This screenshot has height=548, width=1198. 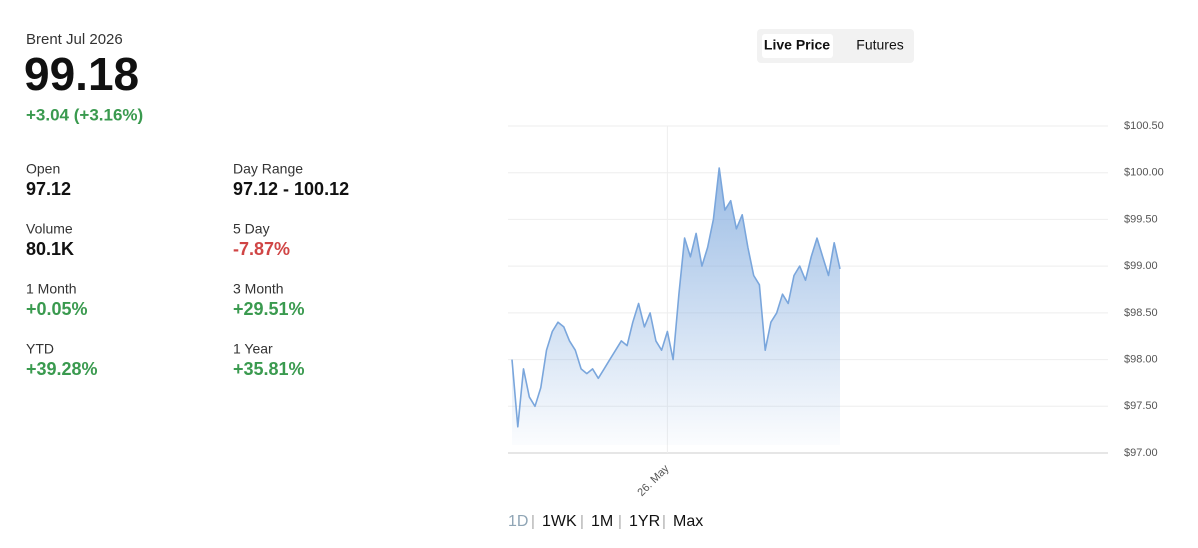 I want to click on area-fill, so click(x=676, y=306).